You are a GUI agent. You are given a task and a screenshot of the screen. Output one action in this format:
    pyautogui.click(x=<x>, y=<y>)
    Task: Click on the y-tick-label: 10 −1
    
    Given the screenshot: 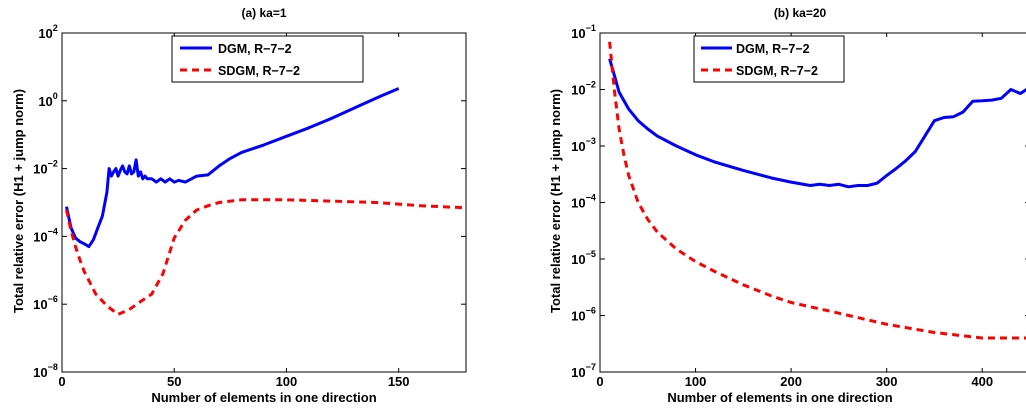 What is the action you would take?
    pyautogui.click(x=583, y=32)
    